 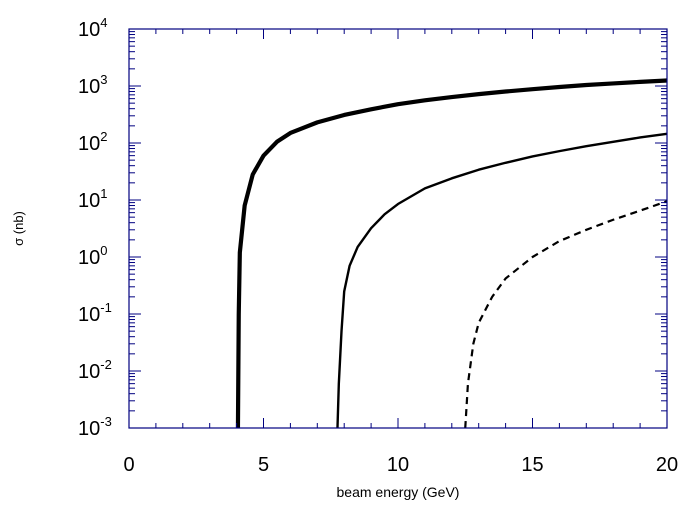 What do you see at coordinates (263, 465) in the screenshot?
I see `x-tick-label: 5` at bounding box center [263, 465].